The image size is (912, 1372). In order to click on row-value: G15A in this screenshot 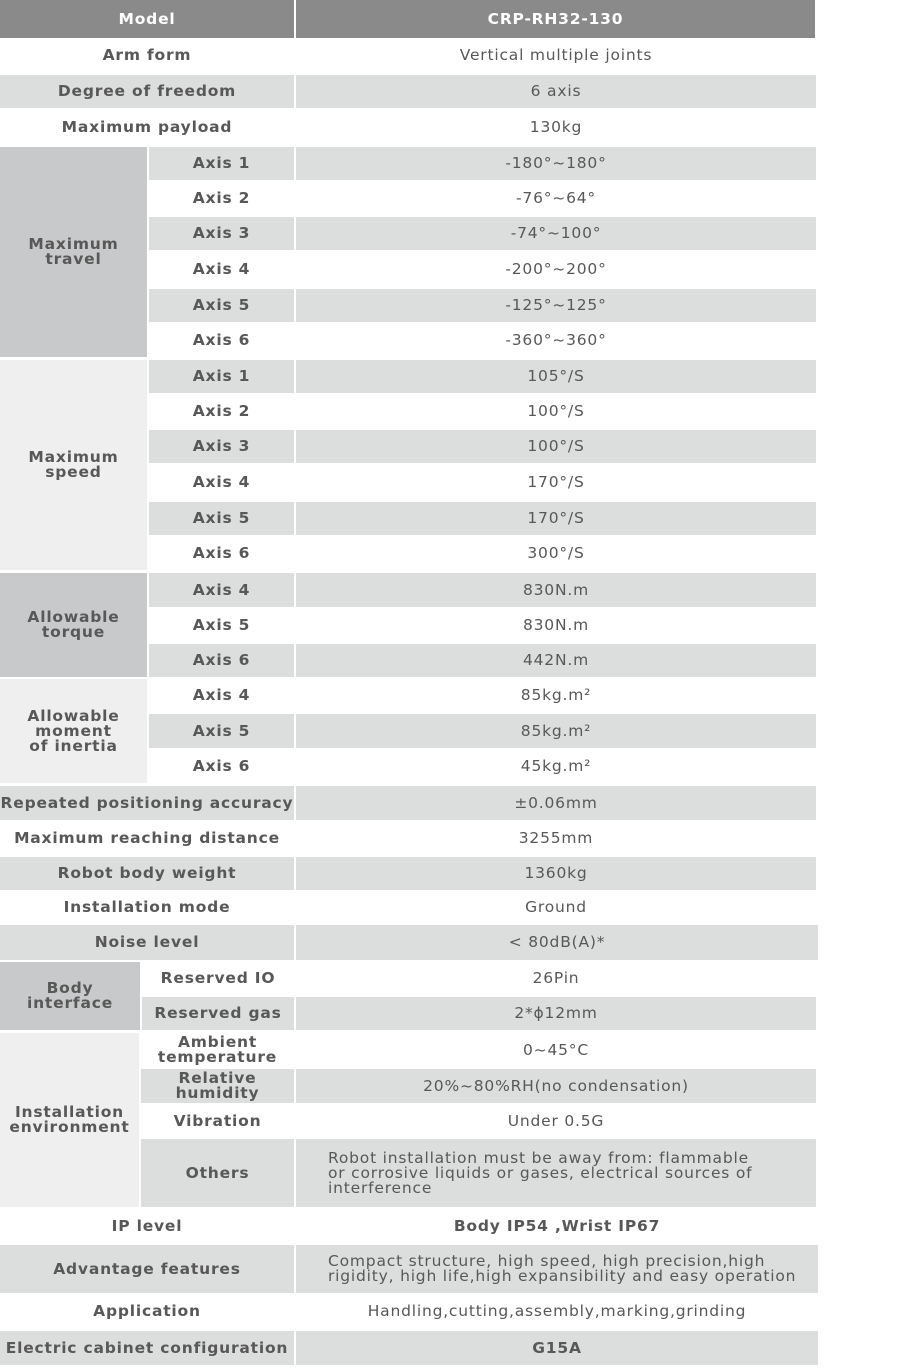, I will do `click(557, 1348)`.